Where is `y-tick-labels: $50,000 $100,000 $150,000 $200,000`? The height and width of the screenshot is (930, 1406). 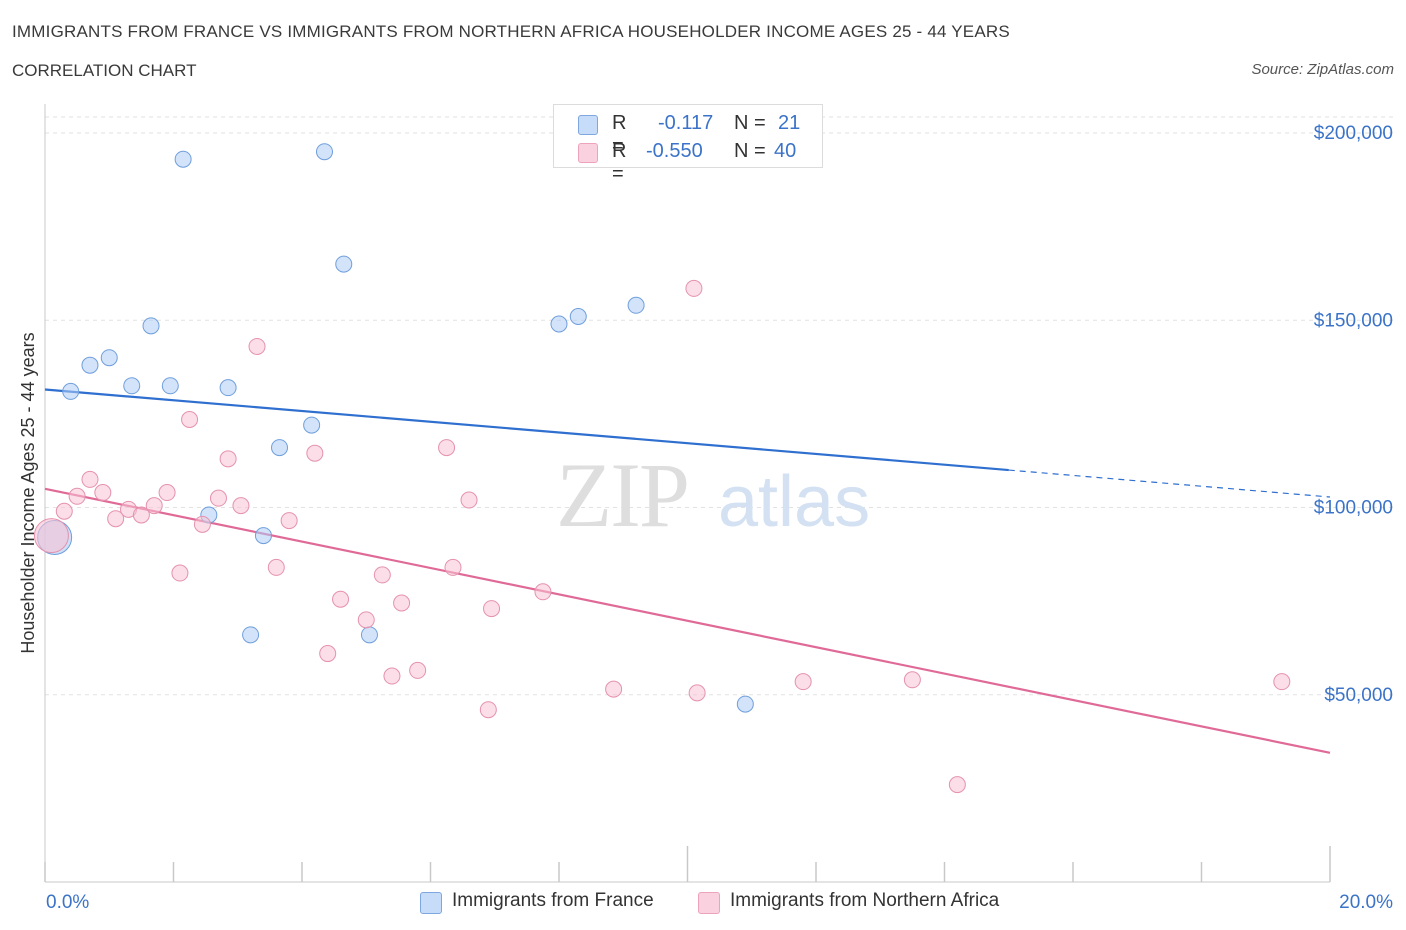 y-tick-labels: $50,000 $100,000 $150,000 $200,000 is located at coordinates (1353, 414).